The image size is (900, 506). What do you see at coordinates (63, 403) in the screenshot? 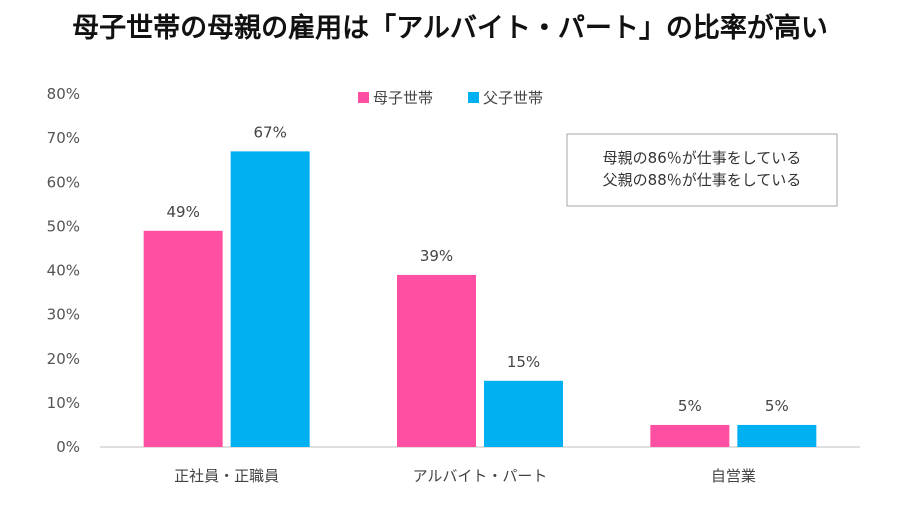
I see `y-tick-label: 10%` at bounding box center [63, 403].